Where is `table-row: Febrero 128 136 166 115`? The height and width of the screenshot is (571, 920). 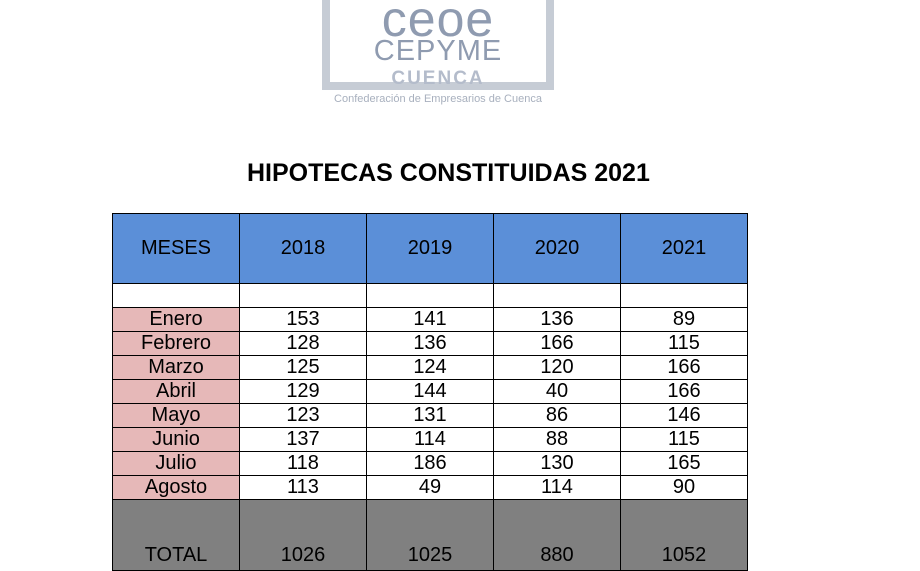 table-row: Febrero 128 136 166 115 is located at coordinates (430, 343).